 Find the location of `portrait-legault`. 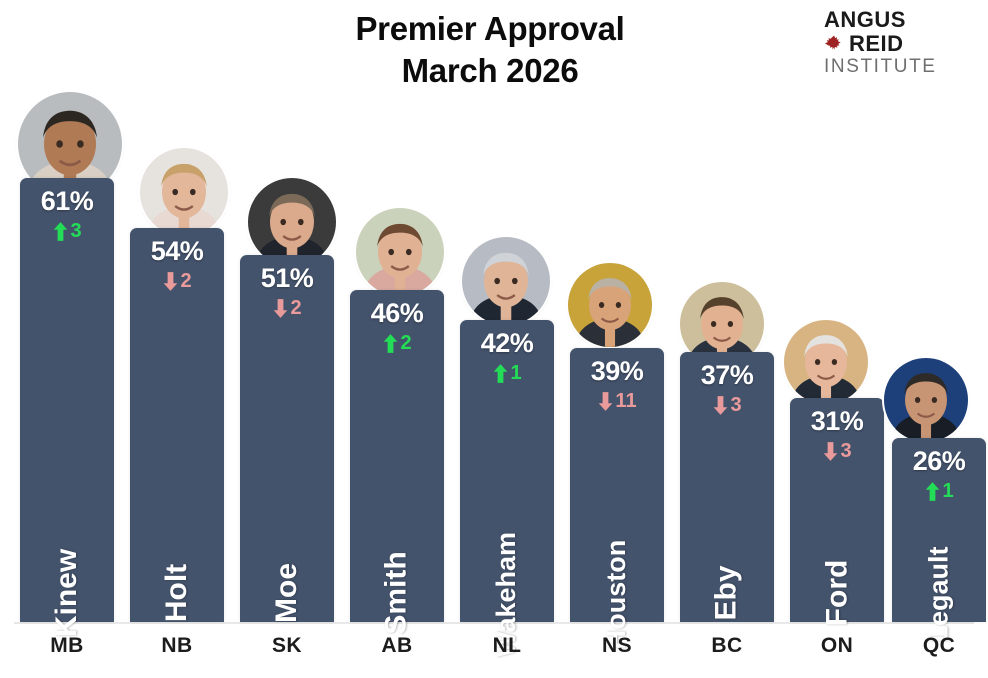

portrait-legault is located at coordinates (926, 400).